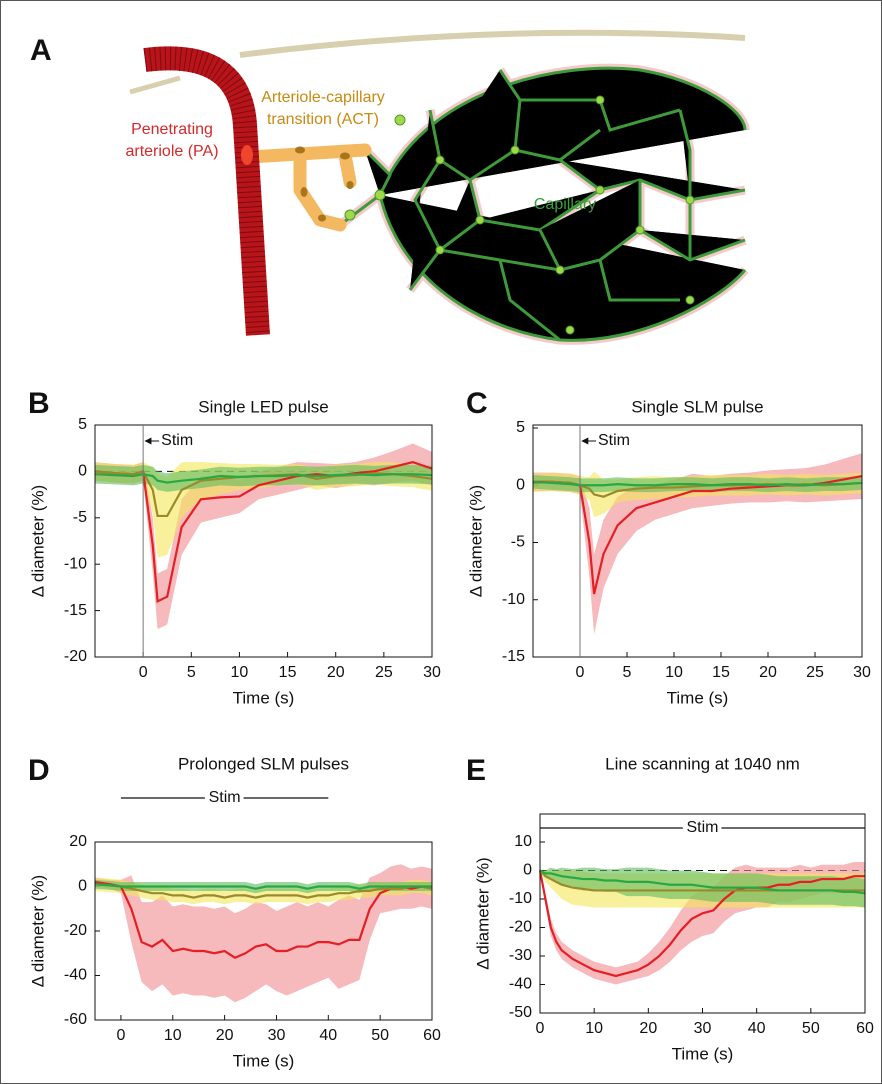 This screenshot has width=882, height=1084. What do you see at coordinates (476, 770) in the screenshot?
I see `panel-letter: E` at bounding box center [476, 770].